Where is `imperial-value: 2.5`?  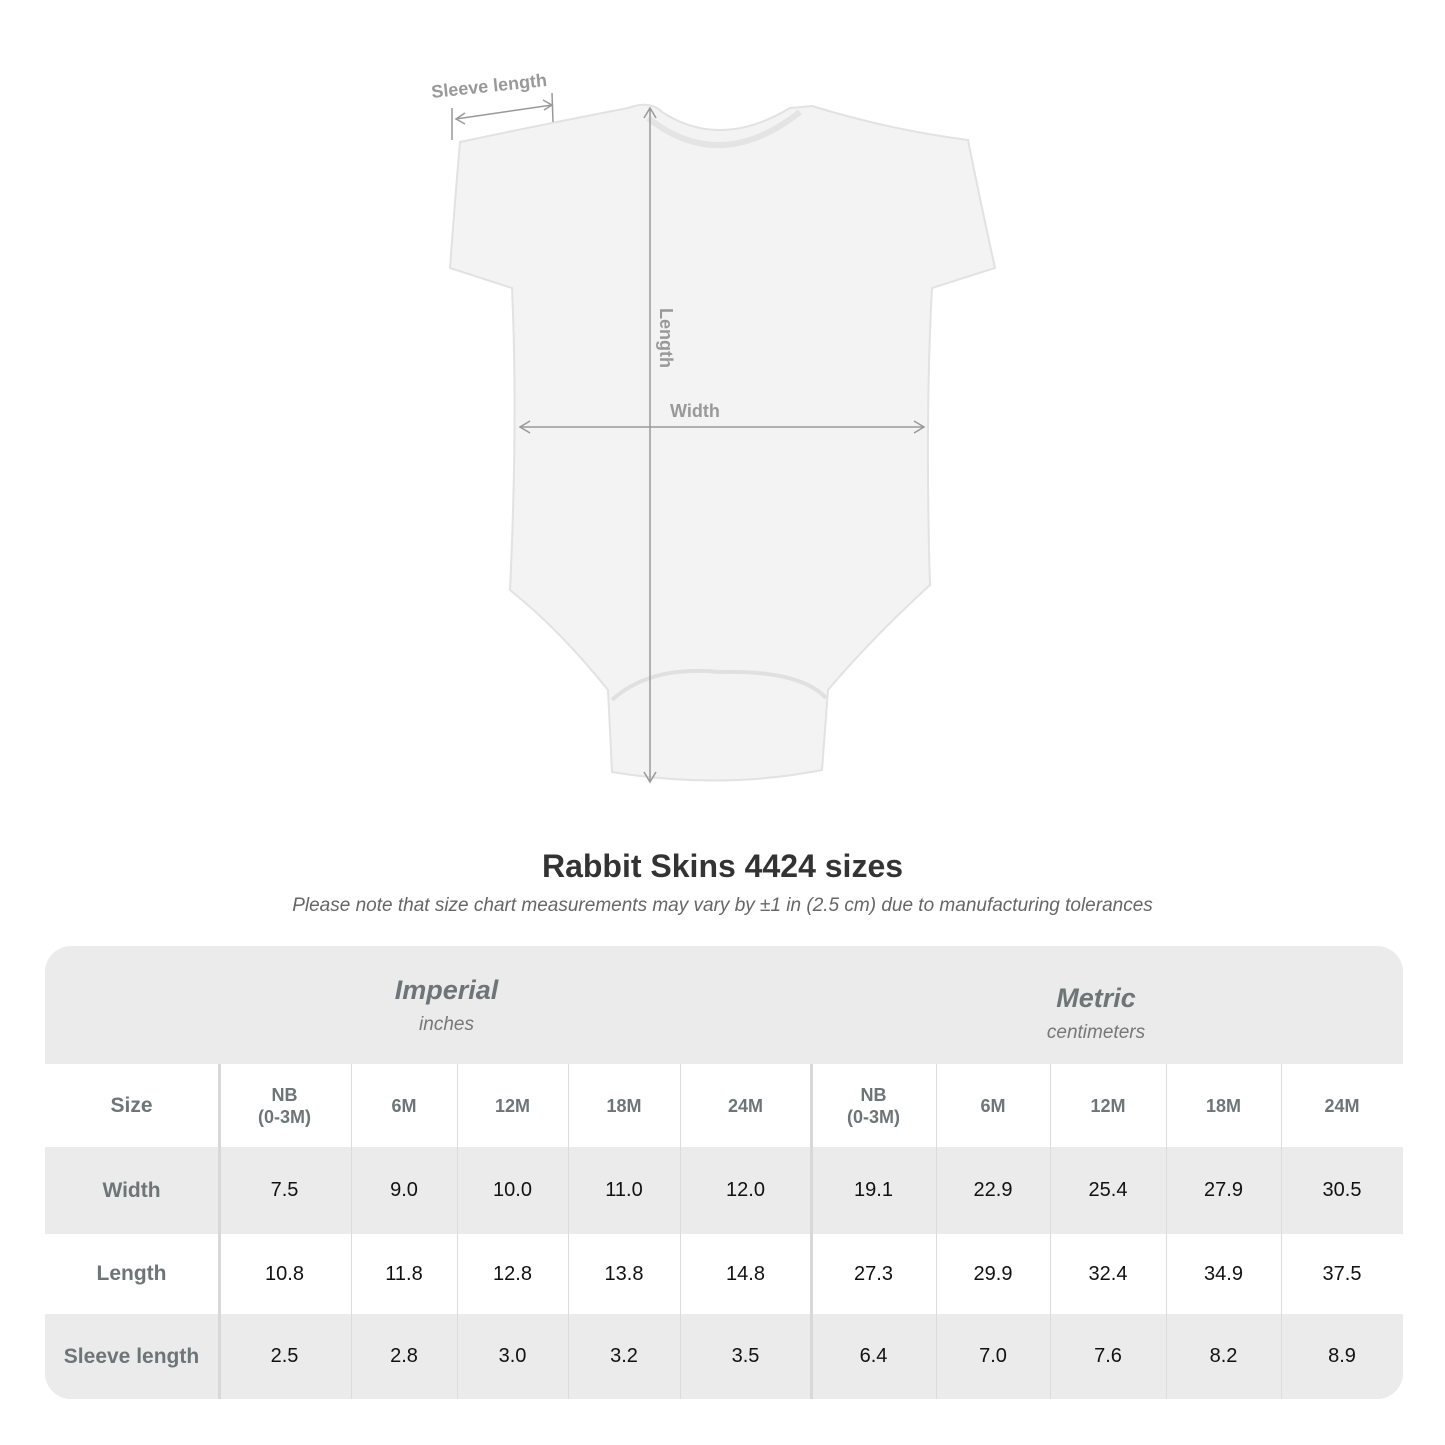 imperial-value: 2.5 is located at coordinates (284, 1356).